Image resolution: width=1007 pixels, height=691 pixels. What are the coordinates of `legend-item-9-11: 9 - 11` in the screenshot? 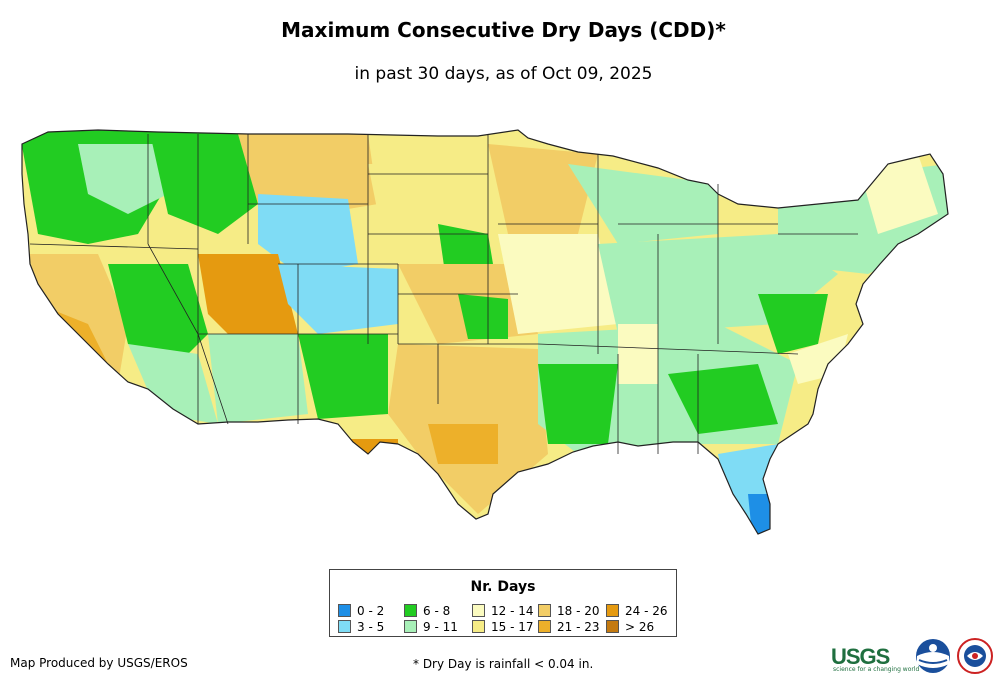 It's located at (431, 627).